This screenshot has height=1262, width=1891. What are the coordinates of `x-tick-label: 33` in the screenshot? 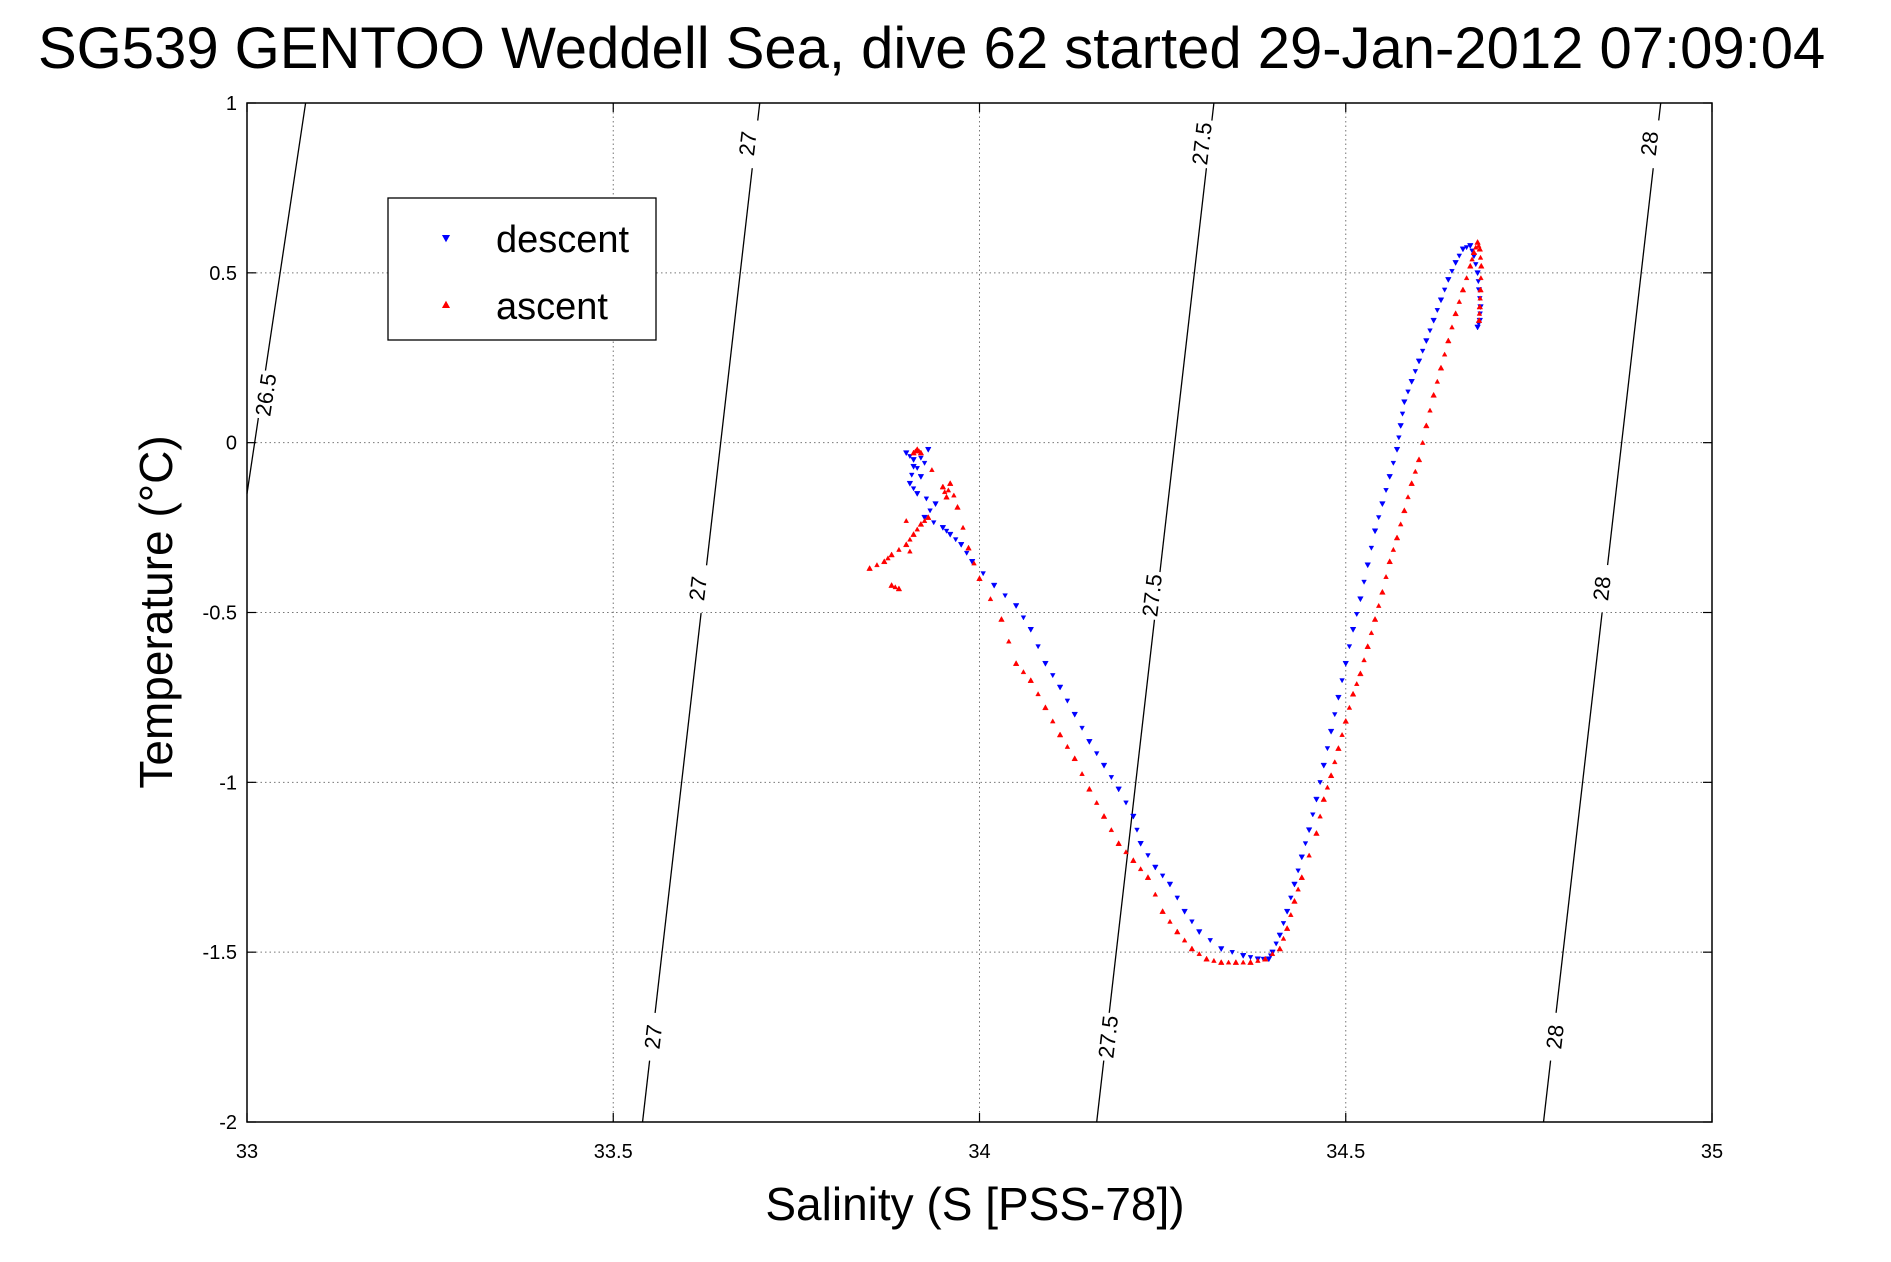 It's located at (247, 1152).